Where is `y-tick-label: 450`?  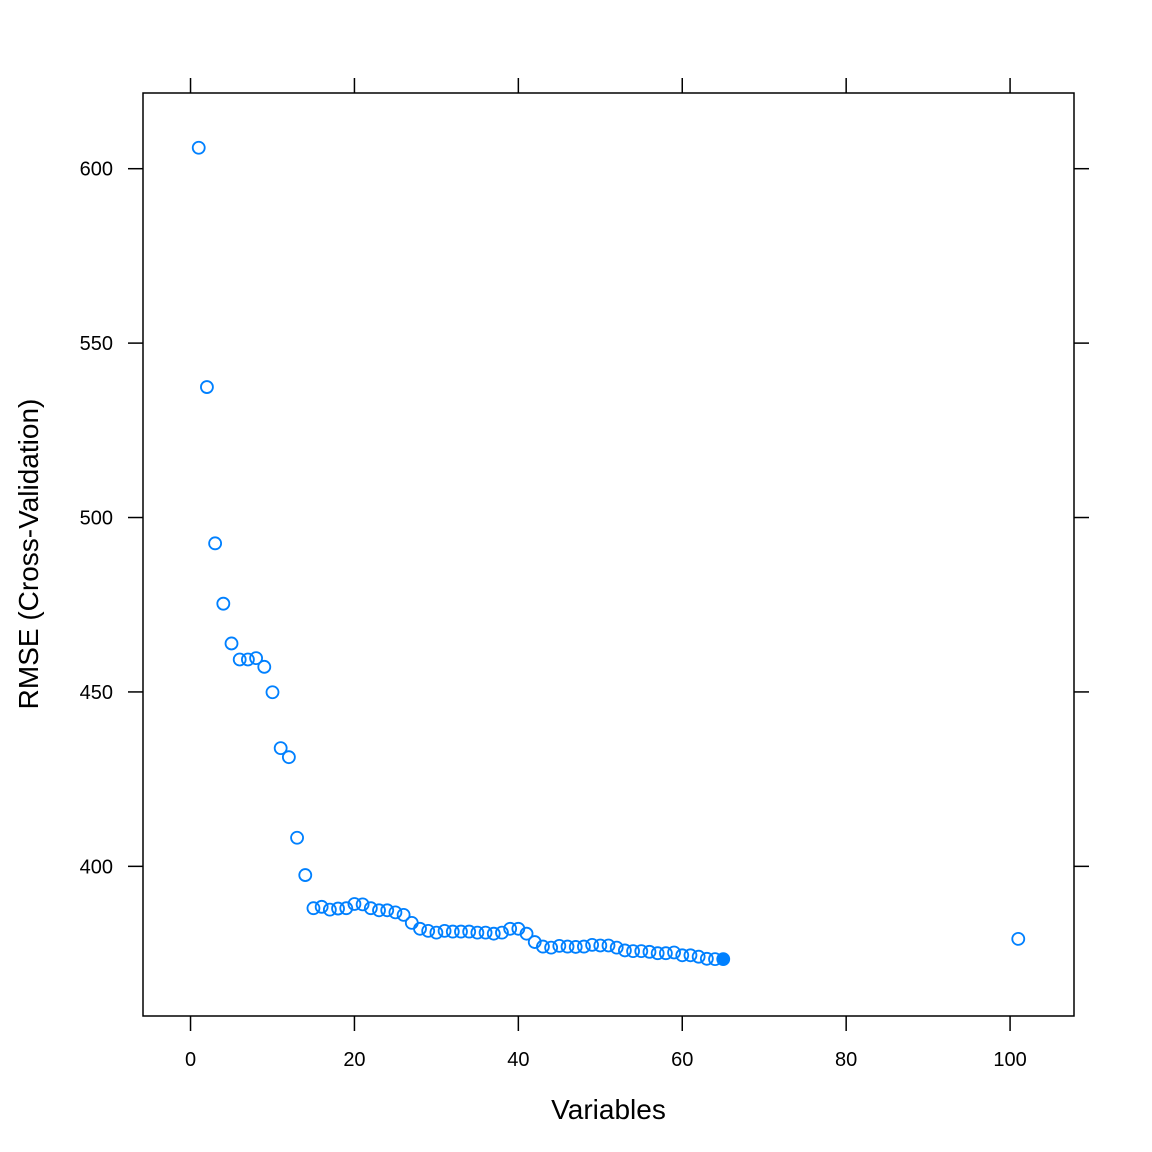 y-tick-label: 450 is located at coordinates (96, 693).